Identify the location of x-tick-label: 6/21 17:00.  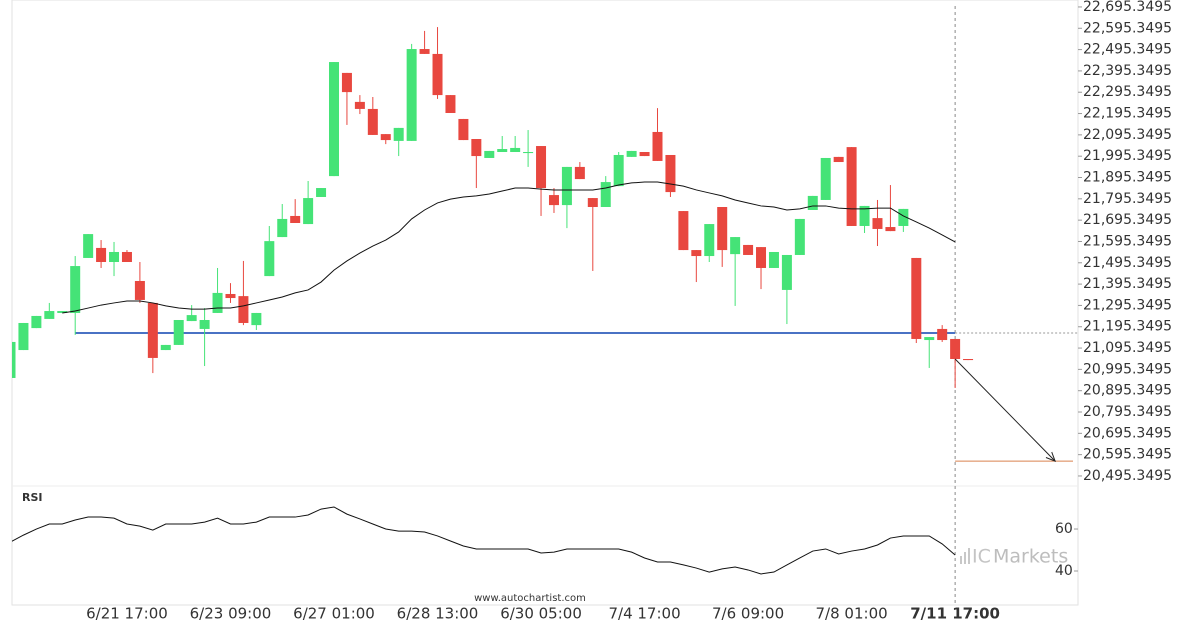
(127, 614).